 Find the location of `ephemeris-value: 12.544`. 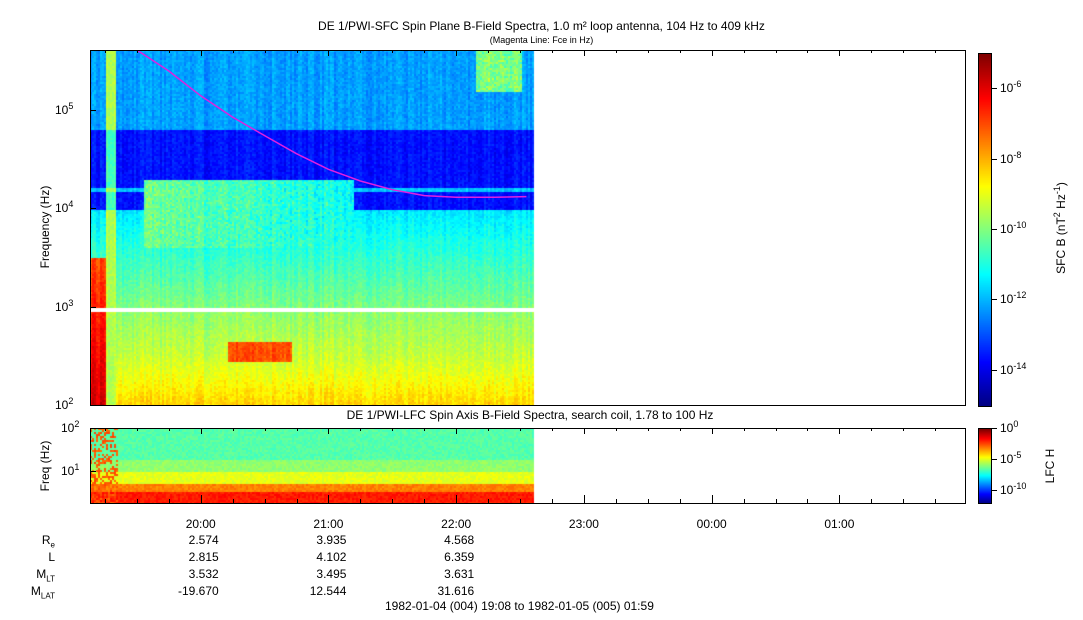

ephemeris-value: 12.544 is located at coordinates (328, 591).